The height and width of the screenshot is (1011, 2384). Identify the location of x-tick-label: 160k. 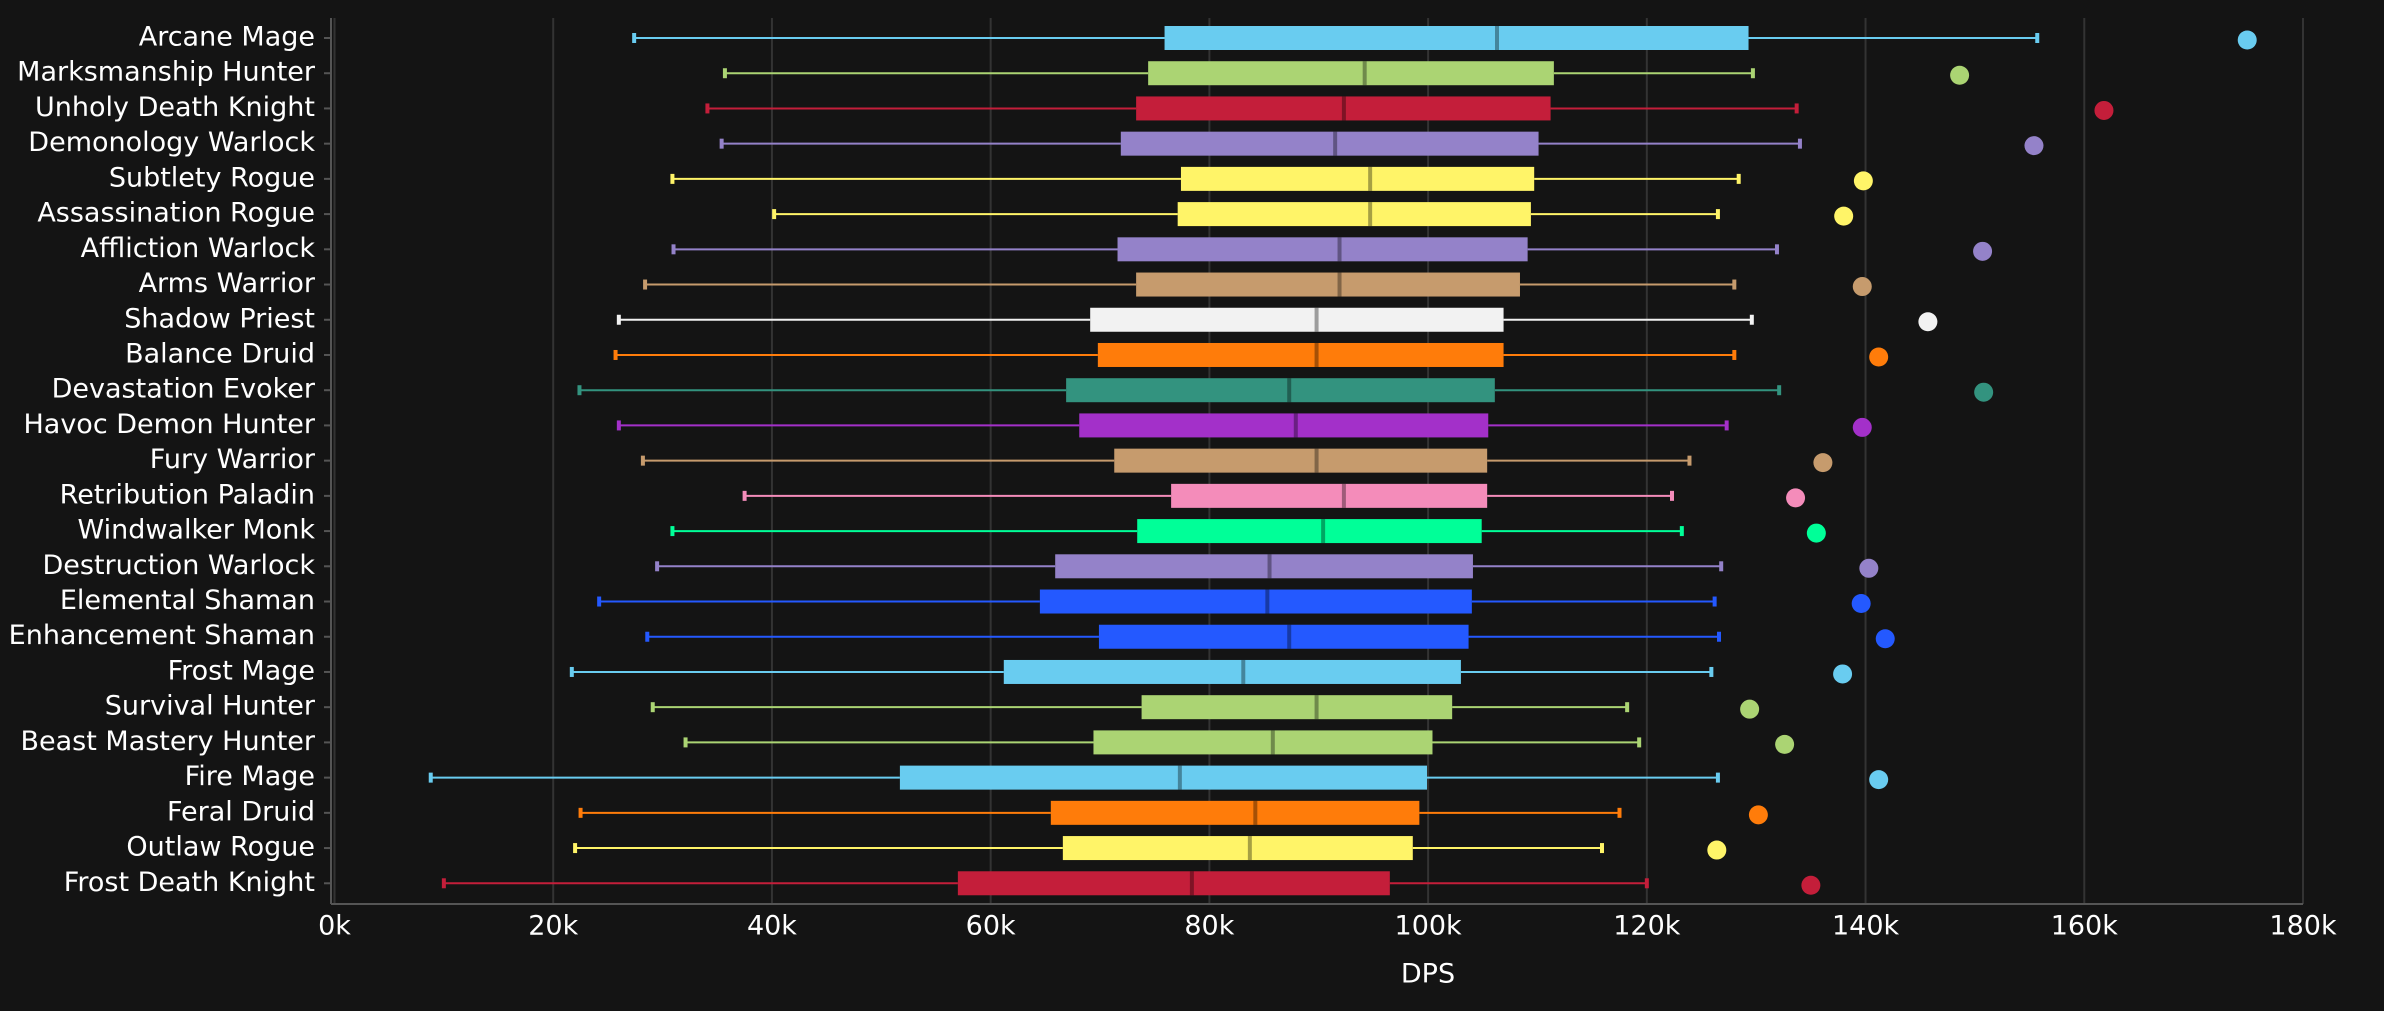
(2085, 926).